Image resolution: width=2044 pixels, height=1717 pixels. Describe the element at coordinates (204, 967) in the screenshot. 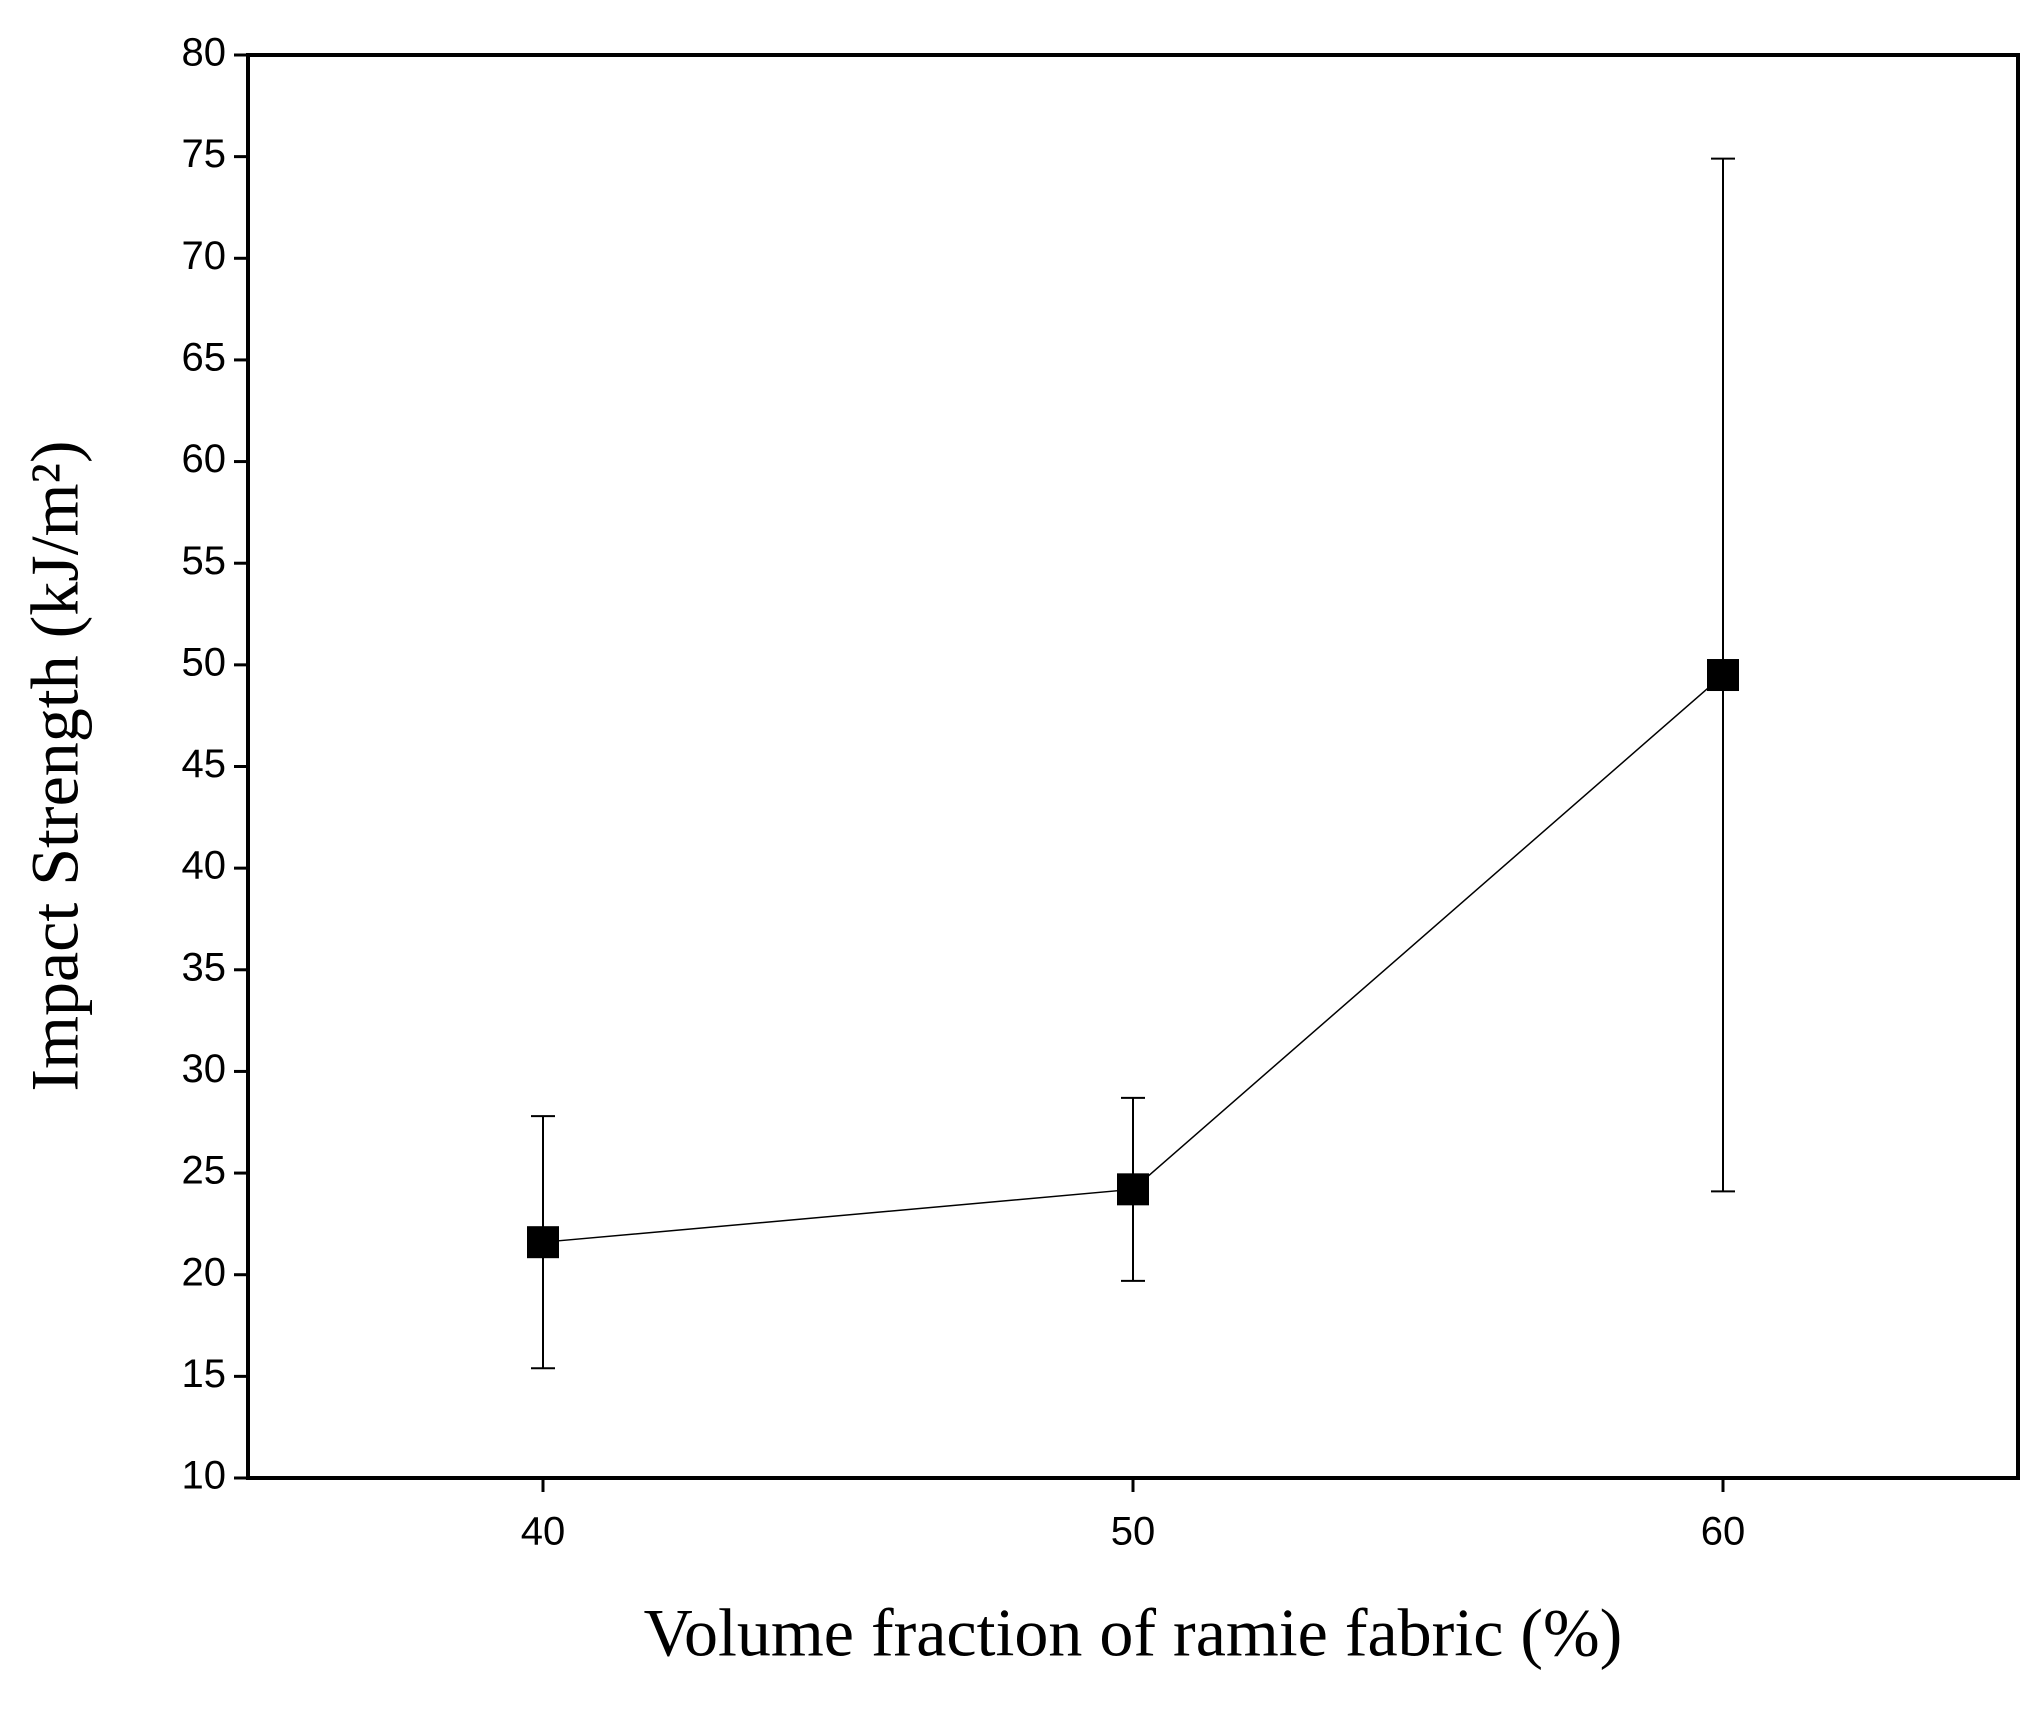

I see `y-tick-label: 35` at that location.